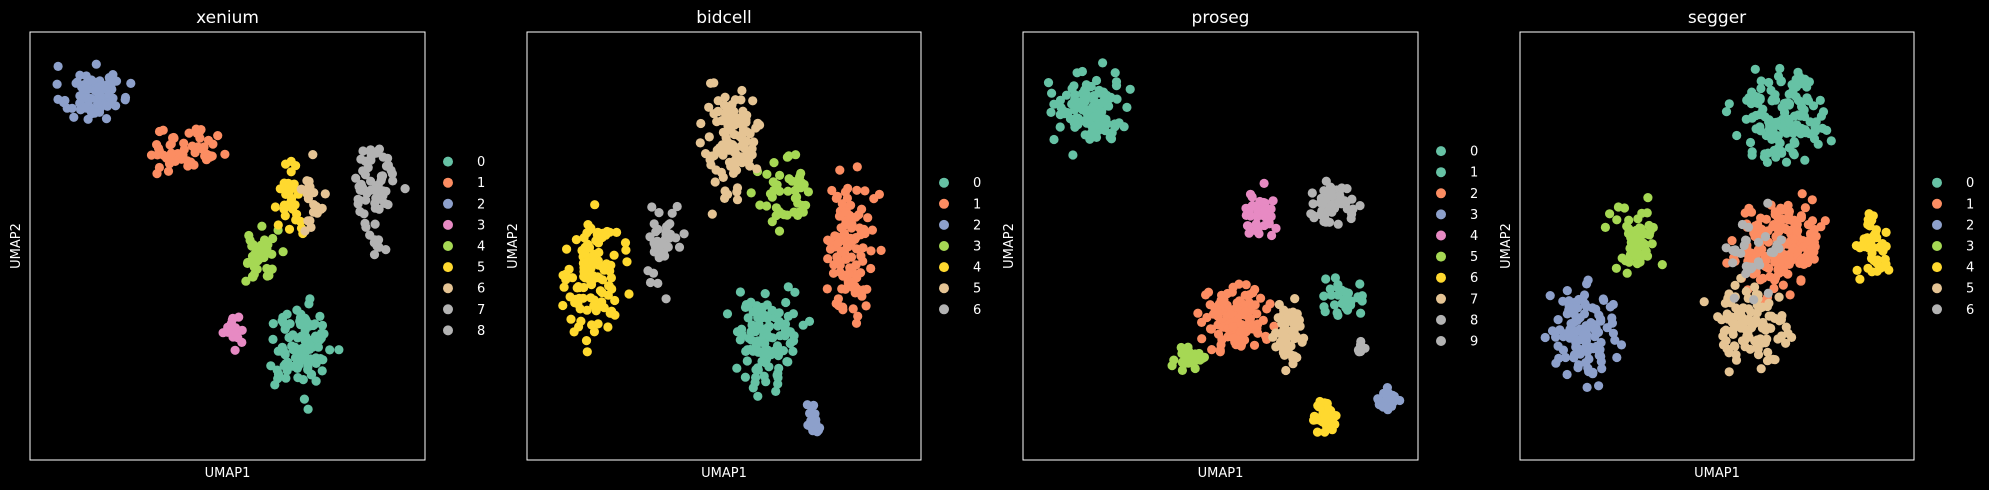 The height and width of the screenshot is (490, 1989). What do you see at coordinates (1717, 18) in the screenshot?
I see `panel-title: segger` at bounding box center [1717, 18].